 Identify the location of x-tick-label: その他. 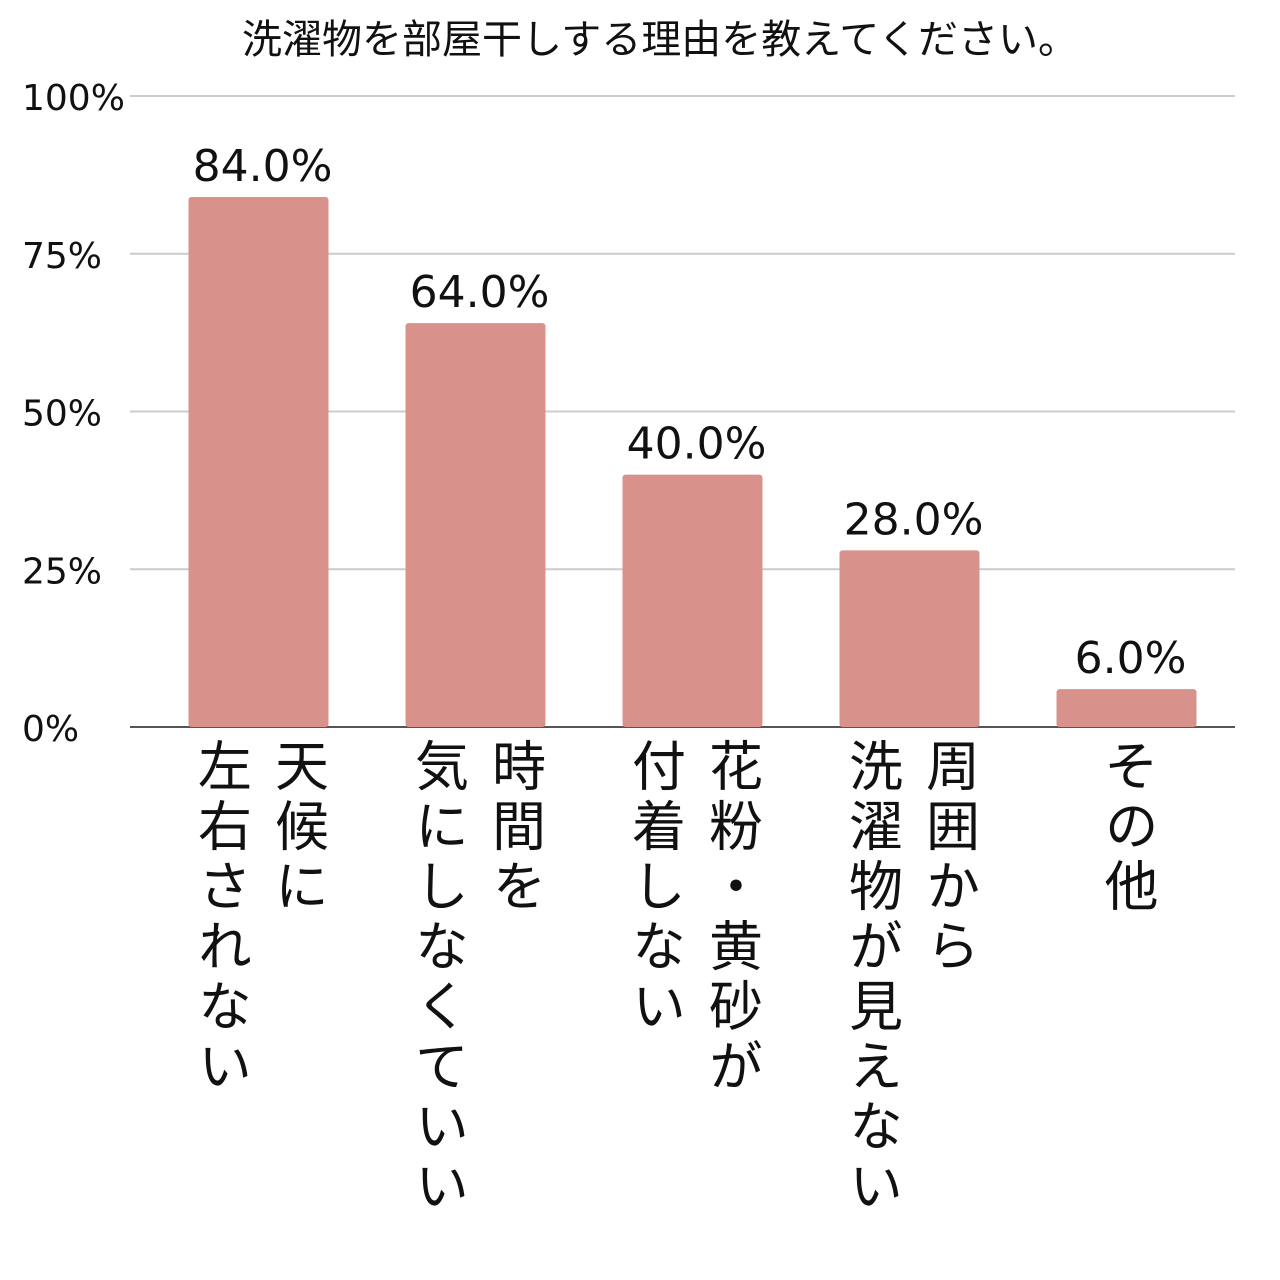
(1126, 828).